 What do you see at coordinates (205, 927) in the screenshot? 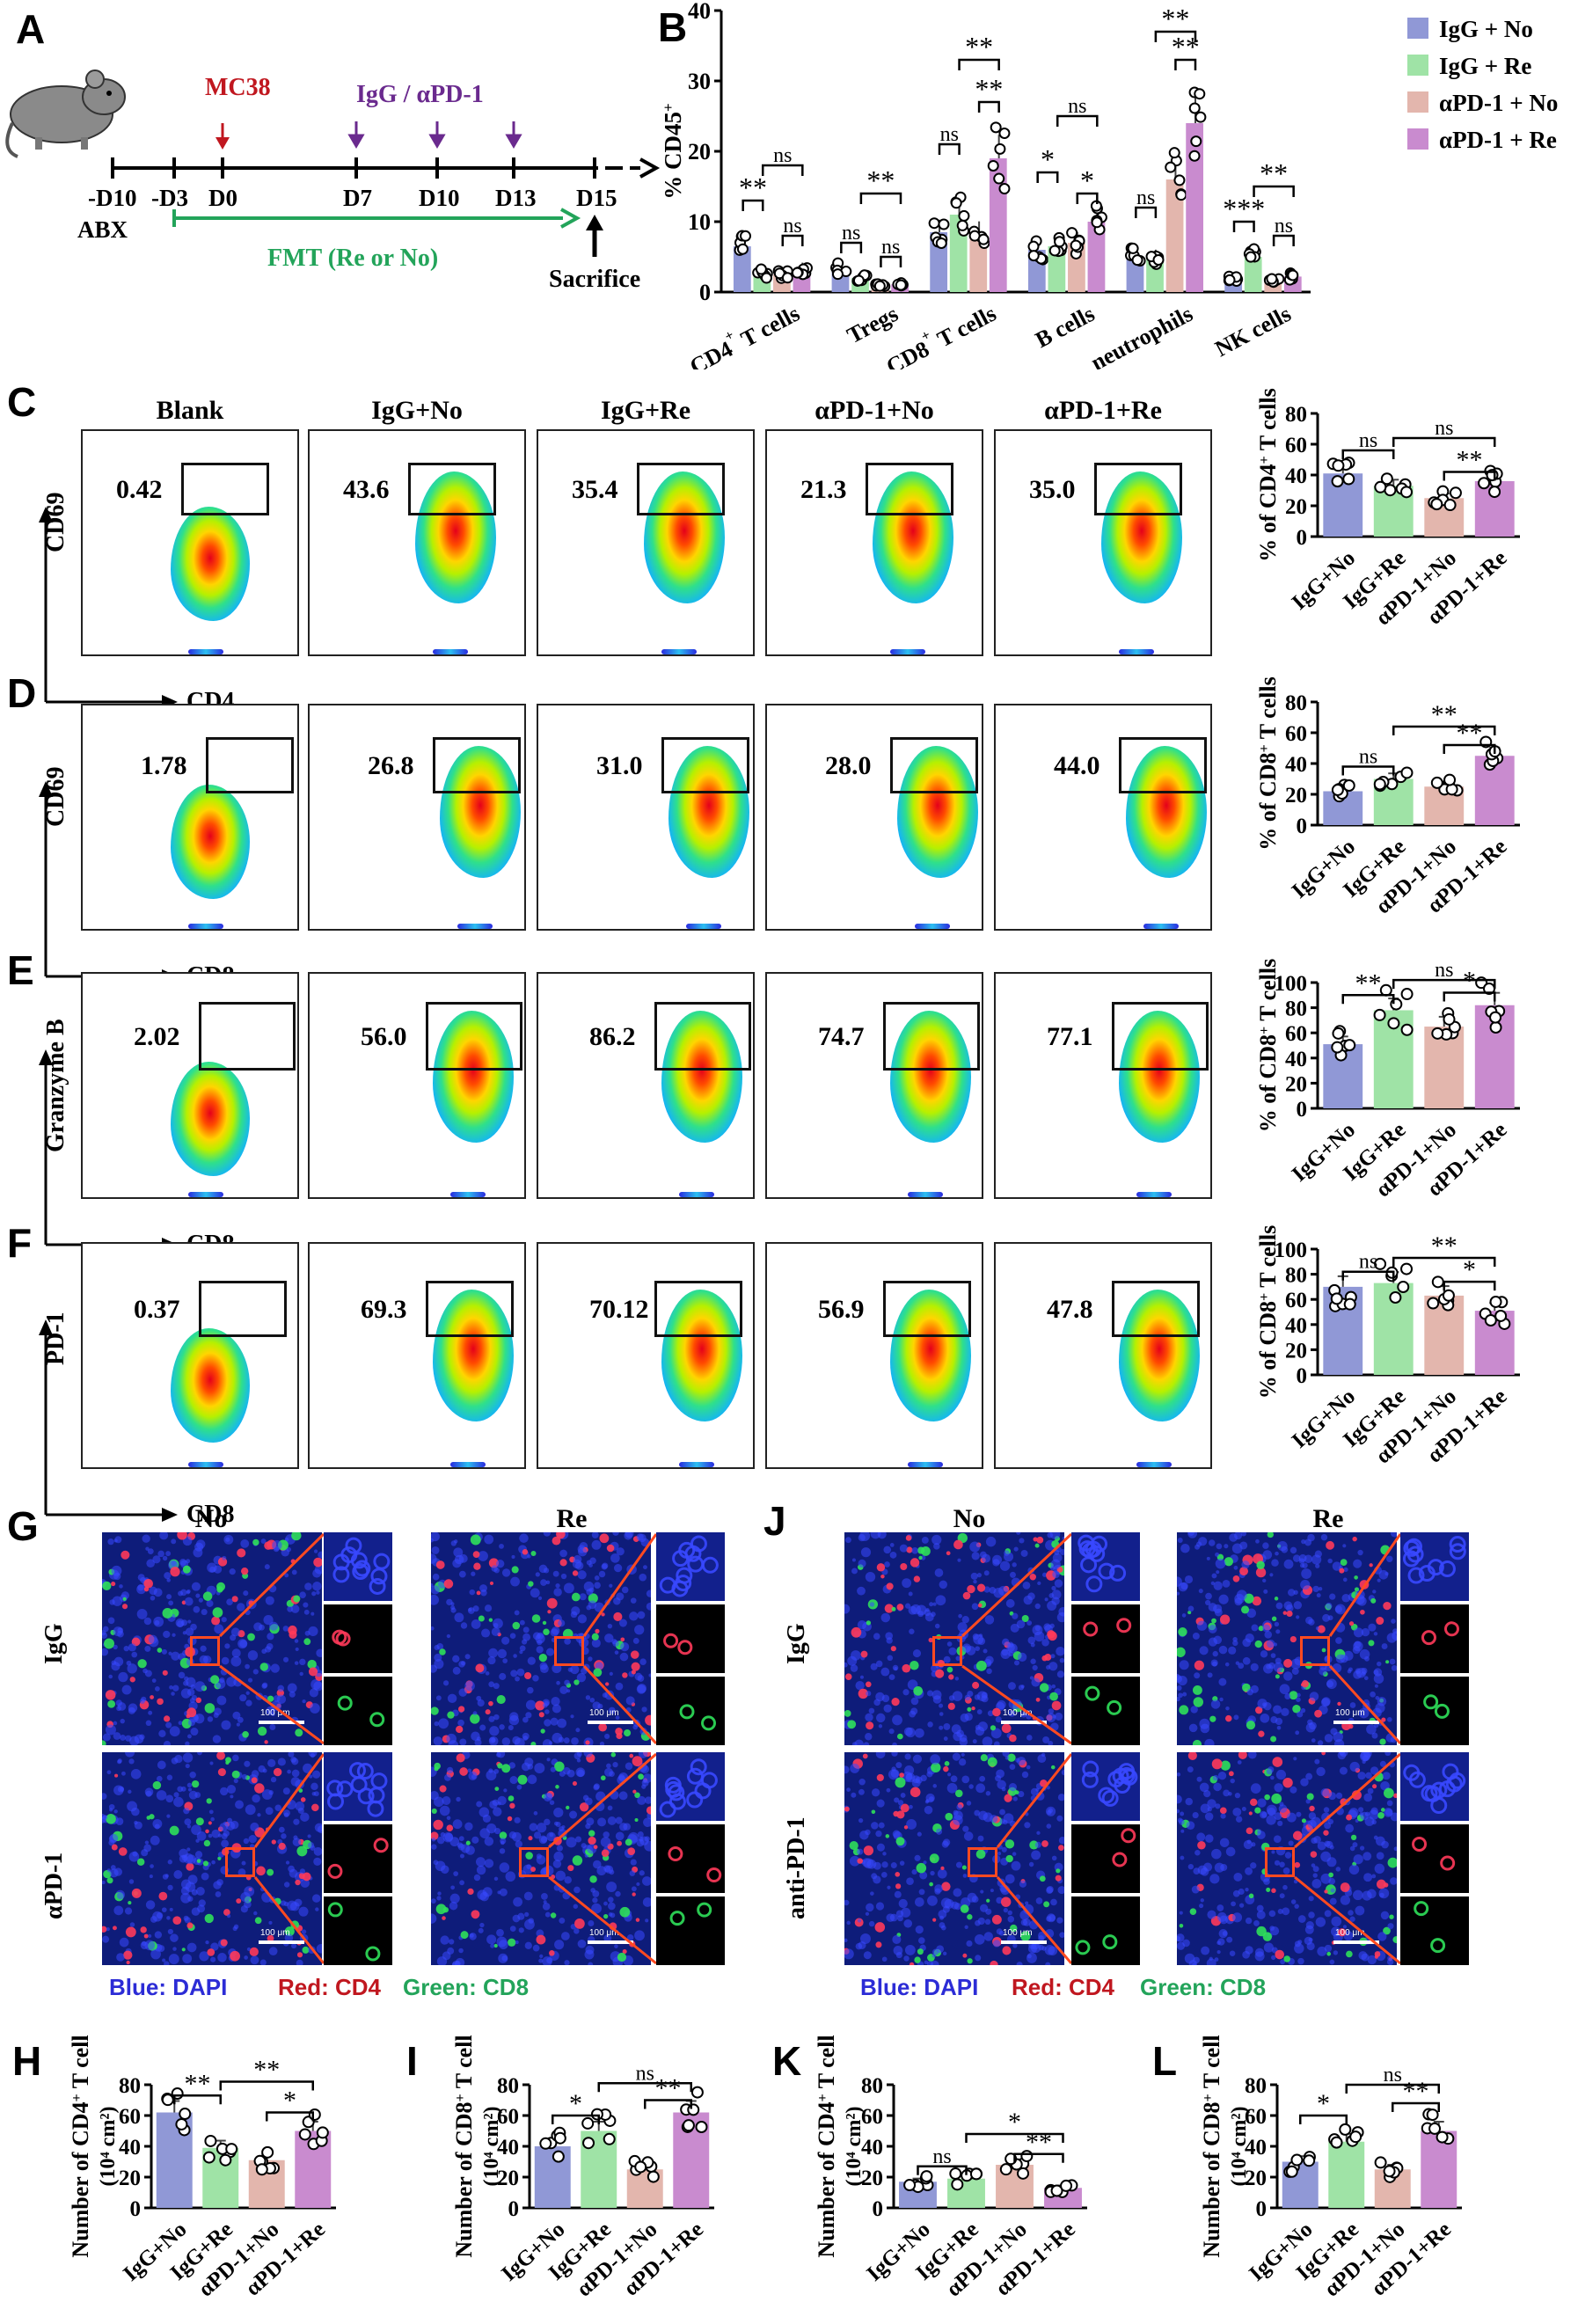
I see `axis-events` at bounding box center [205, 927].